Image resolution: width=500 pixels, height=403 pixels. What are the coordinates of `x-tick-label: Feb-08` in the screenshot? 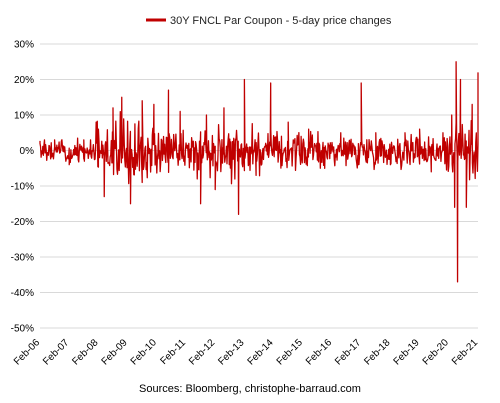 It's located at (85, 352).